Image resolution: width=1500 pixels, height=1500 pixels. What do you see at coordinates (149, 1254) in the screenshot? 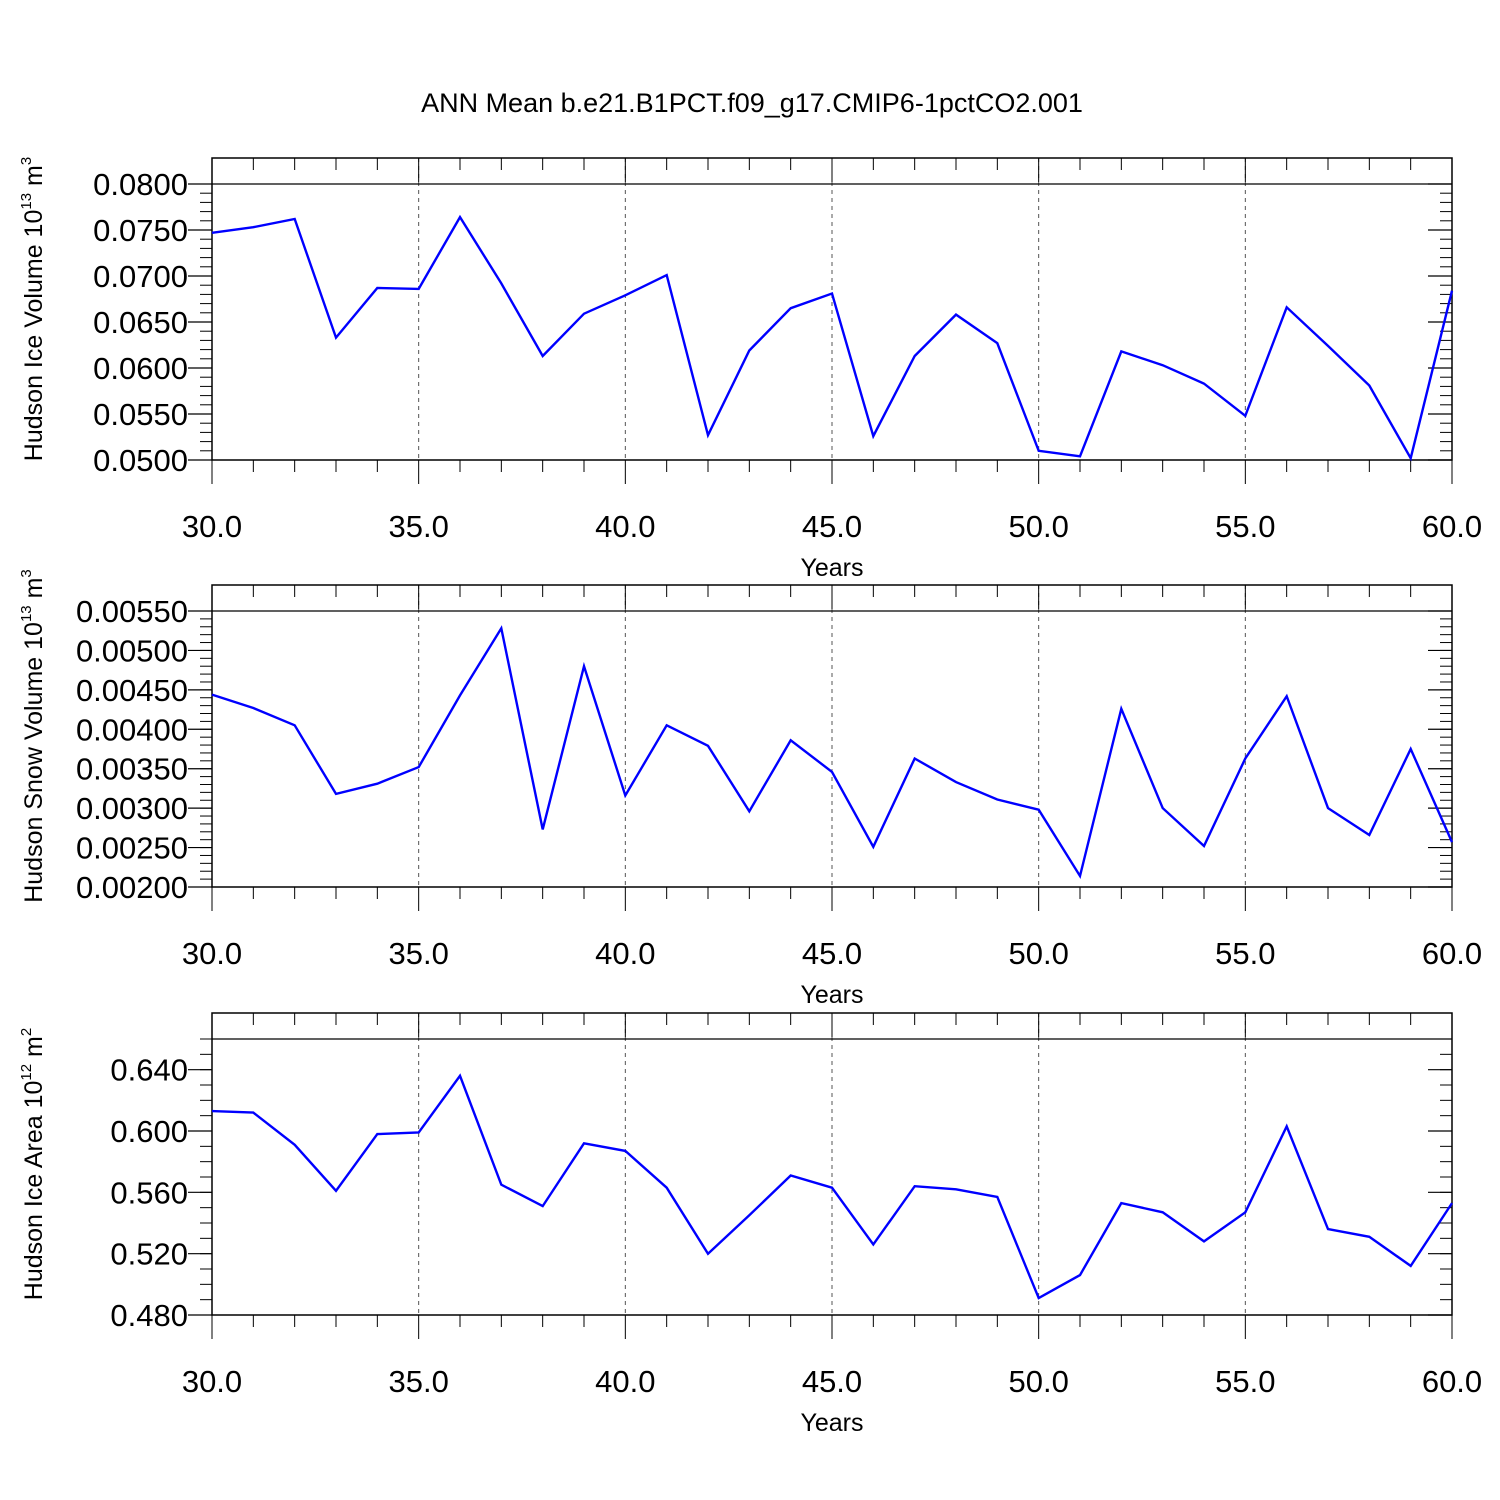
I see `y-tick-label: 0.520` at bounding box center [149, 1254].